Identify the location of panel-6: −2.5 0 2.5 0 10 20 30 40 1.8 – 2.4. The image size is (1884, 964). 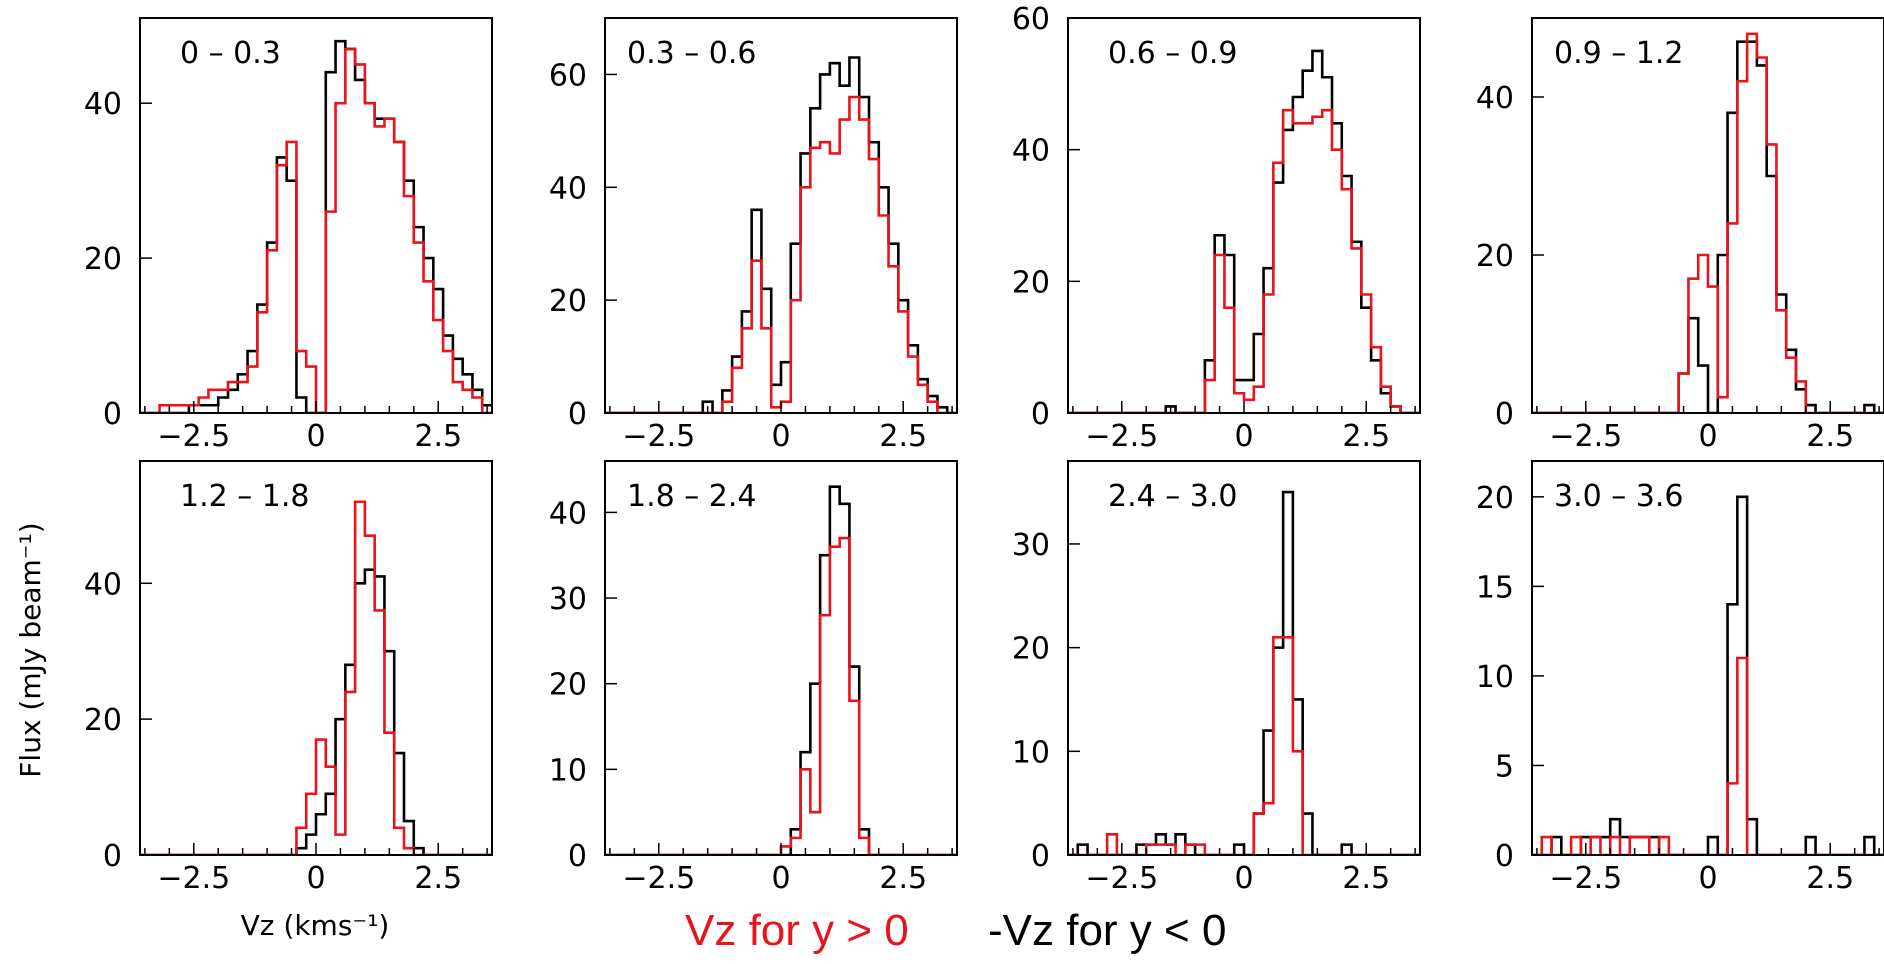
(753, 678).